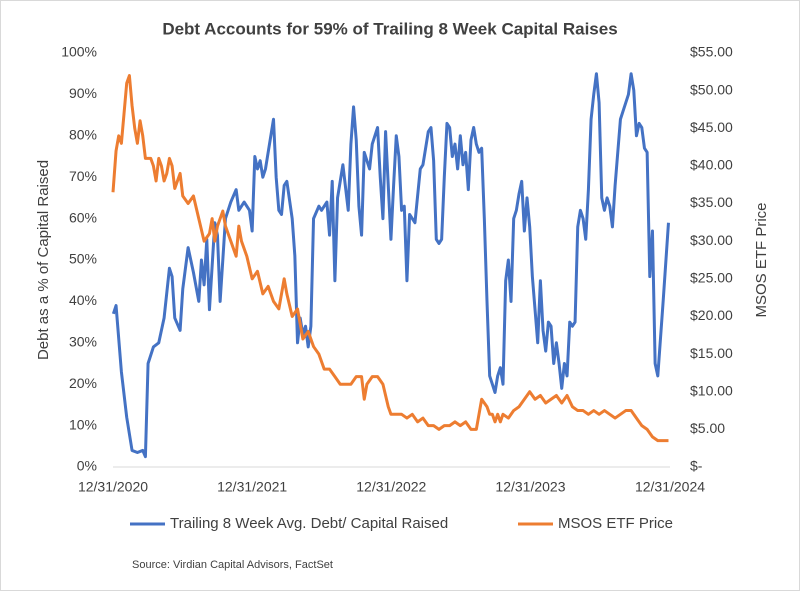 The image size is (800, 596). What do you see at coordinates (711, 127) in the screenshot?
I see `y2-tick-label: $45.00` at bounding box center [711, 127].